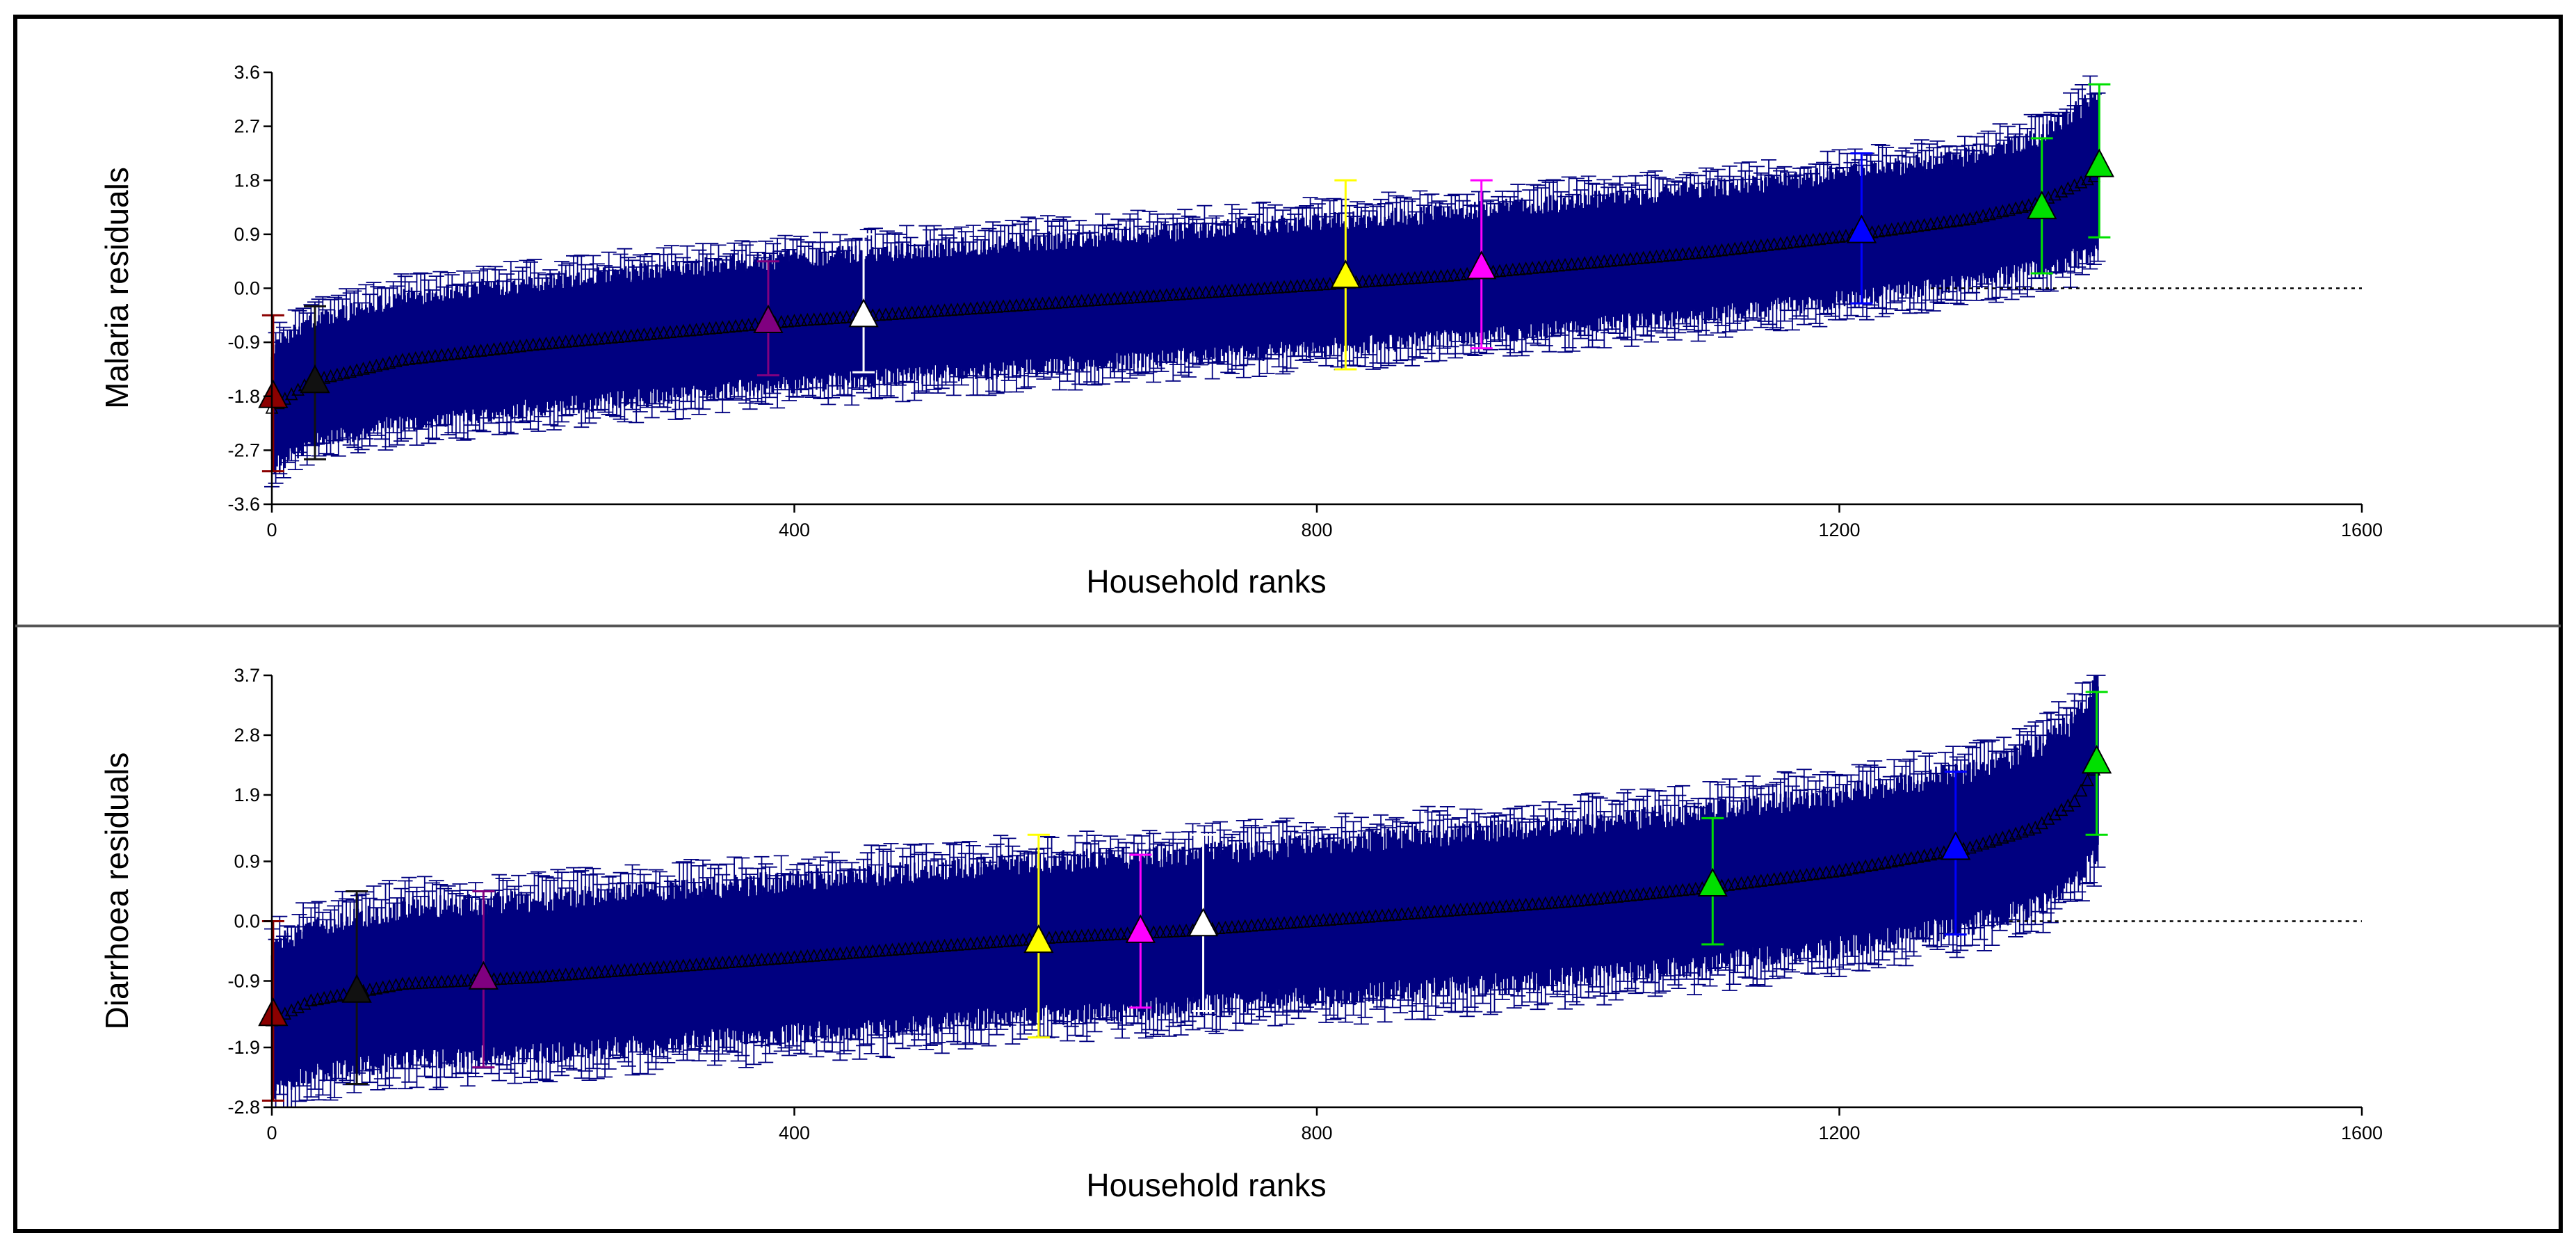 The height and width of the screenshot is (1254, 2576). Describe the element at coordinates (243, 504) in the screenshot. I see `y-tick-label: -3.6` at that location.